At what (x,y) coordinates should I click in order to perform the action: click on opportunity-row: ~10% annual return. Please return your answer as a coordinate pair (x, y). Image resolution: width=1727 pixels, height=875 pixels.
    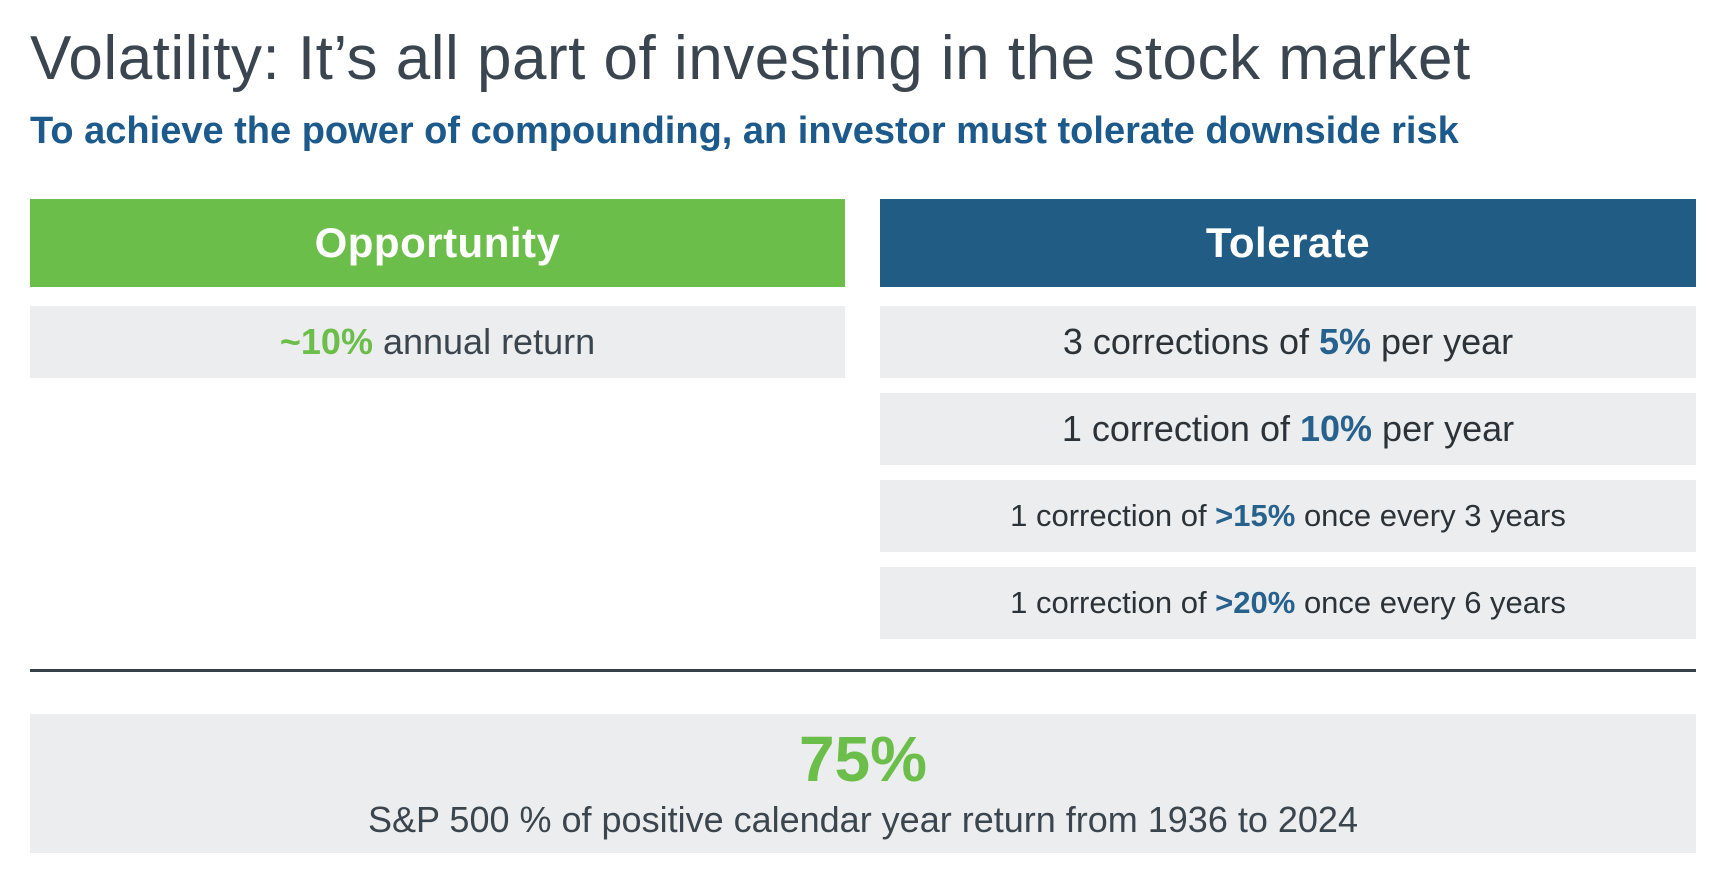
    Looking at the image, I should click on (437, 342).